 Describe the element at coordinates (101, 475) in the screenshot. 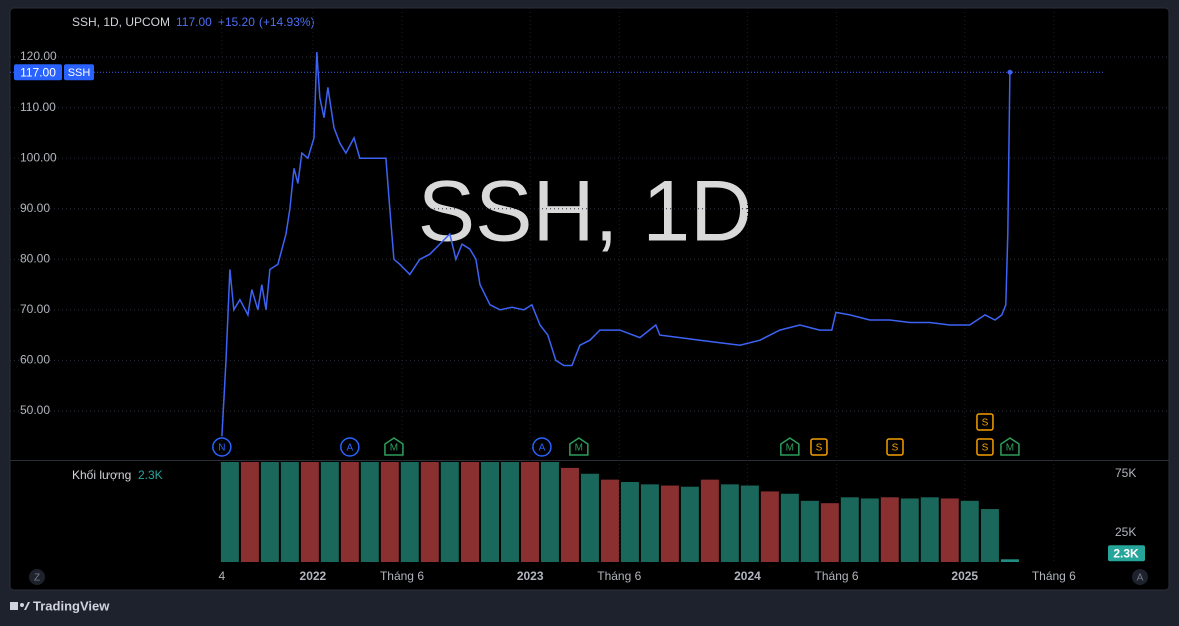

I see `volume-legend: Khối lượng` at that location.